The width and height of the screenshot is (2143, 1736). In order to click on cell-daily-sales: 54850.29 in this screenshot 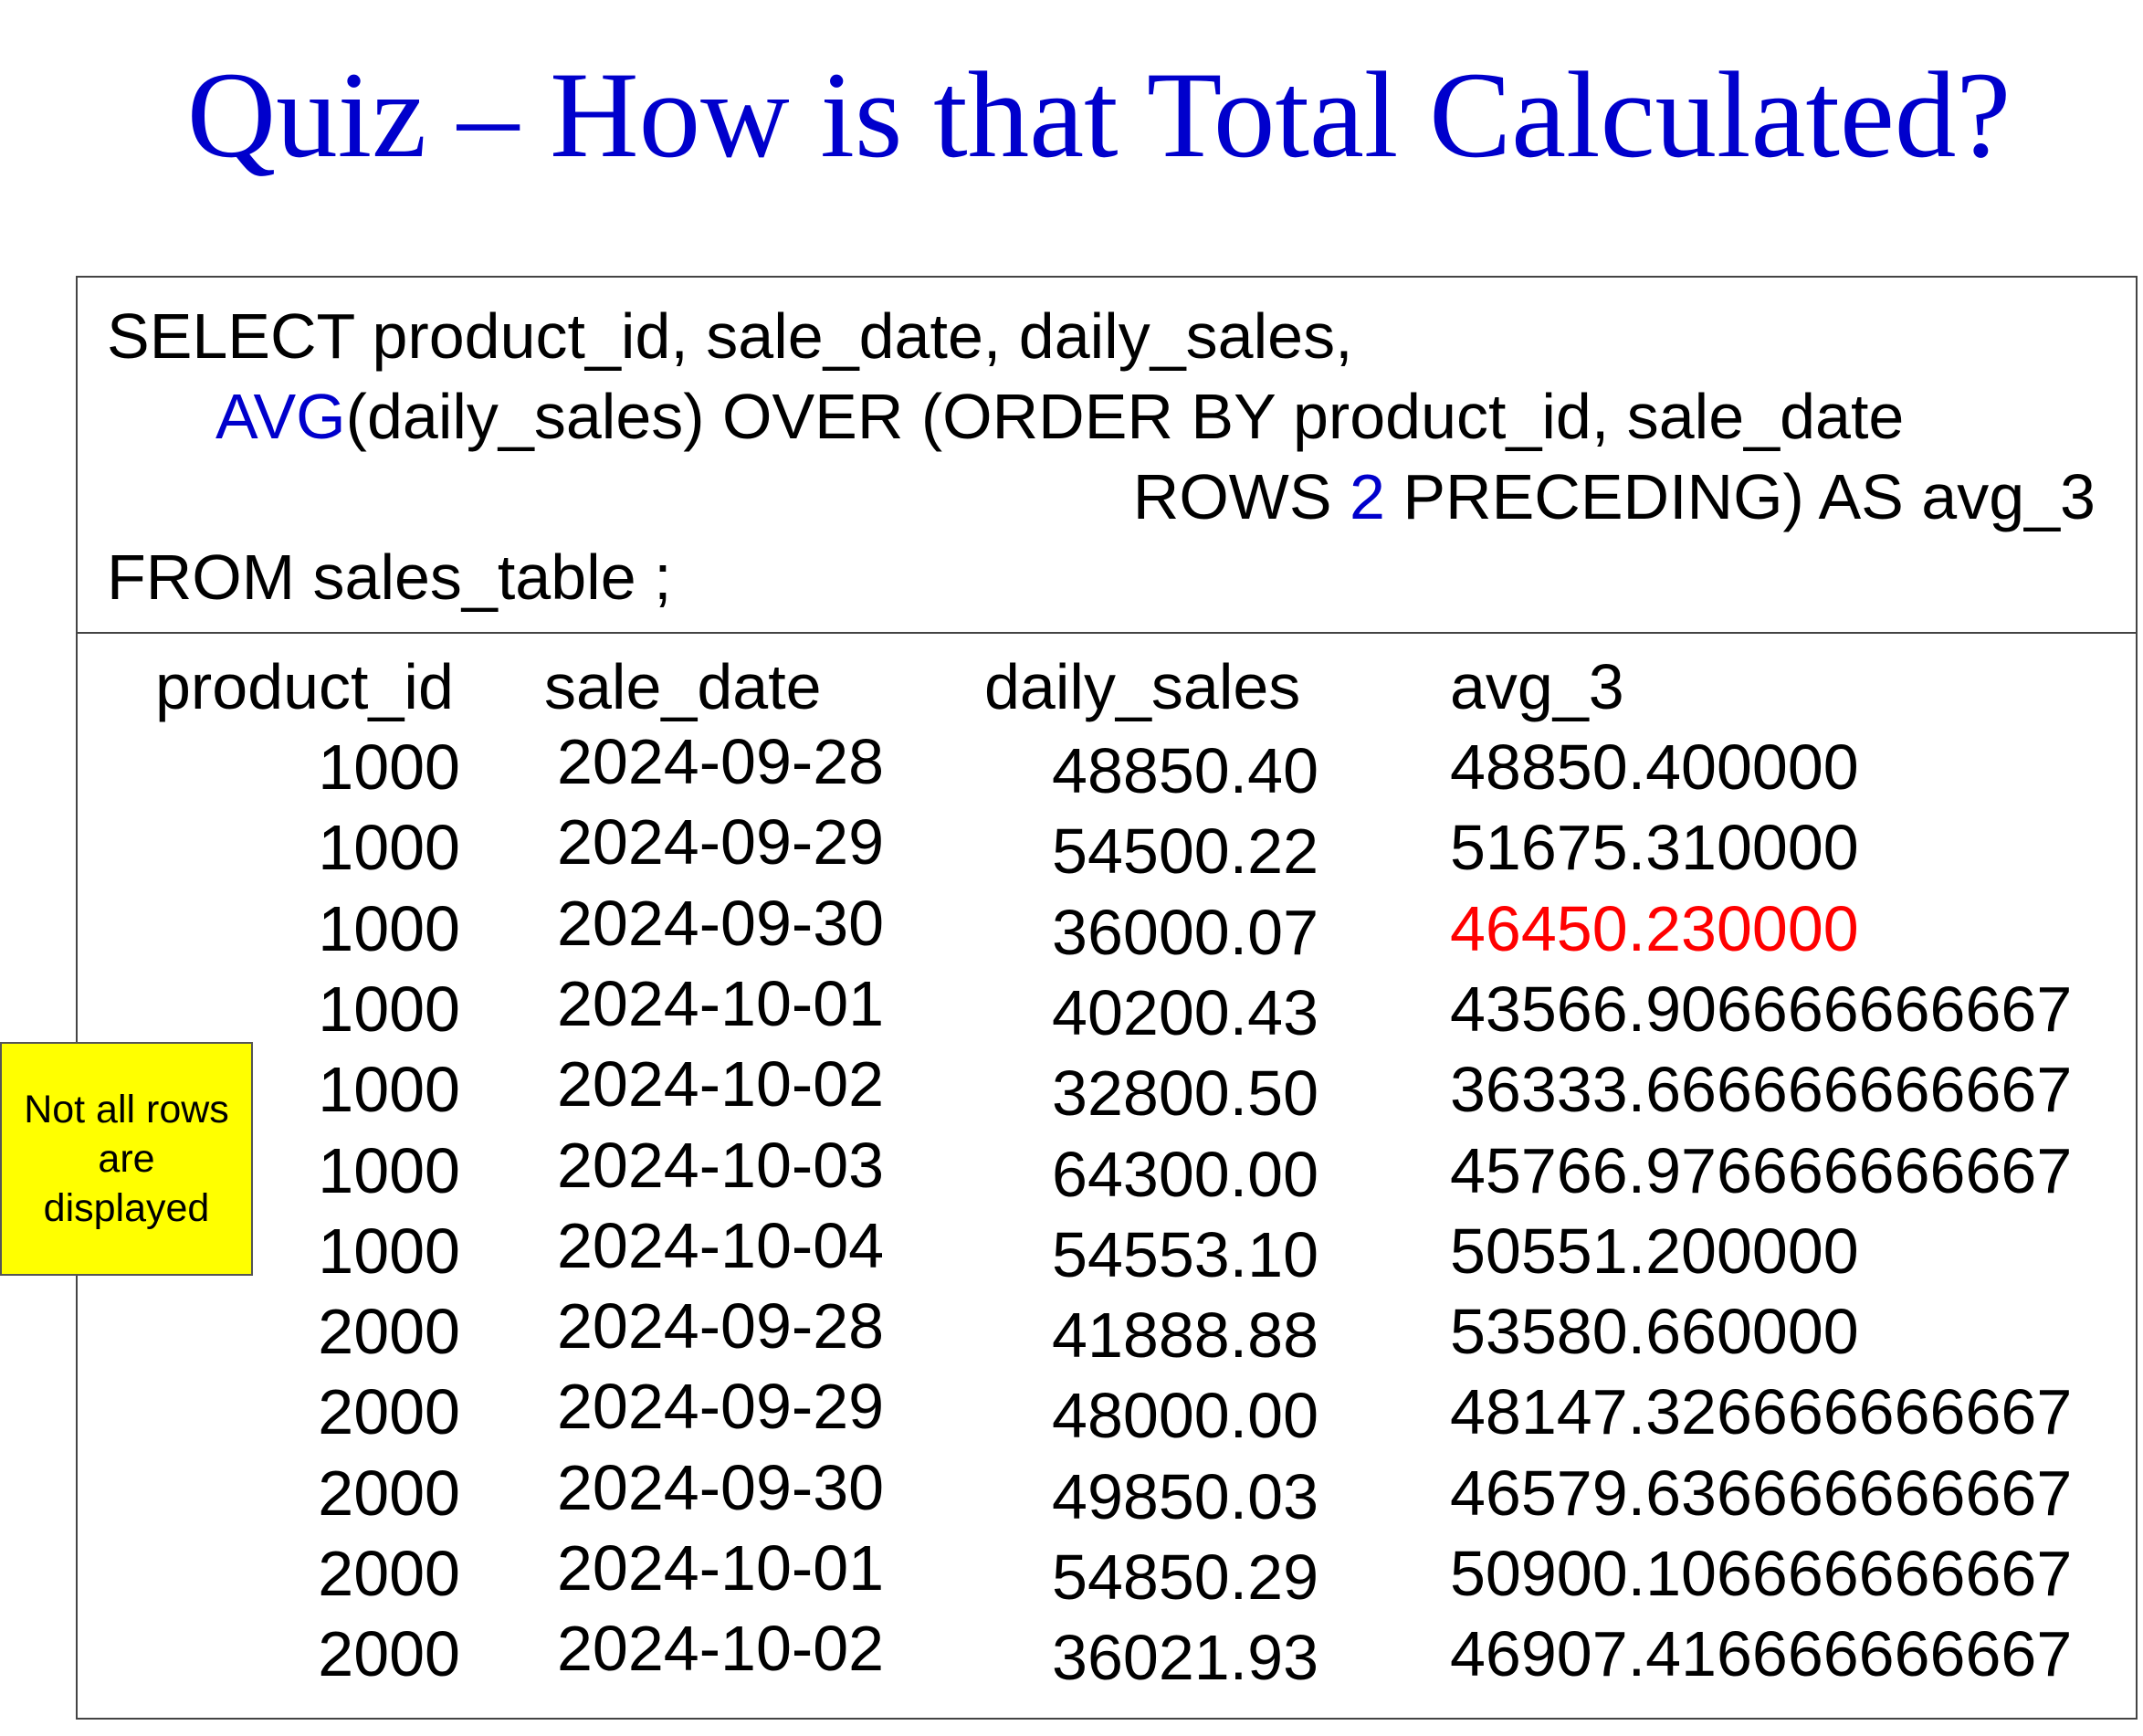, I will do `click(1185, 1577)`.